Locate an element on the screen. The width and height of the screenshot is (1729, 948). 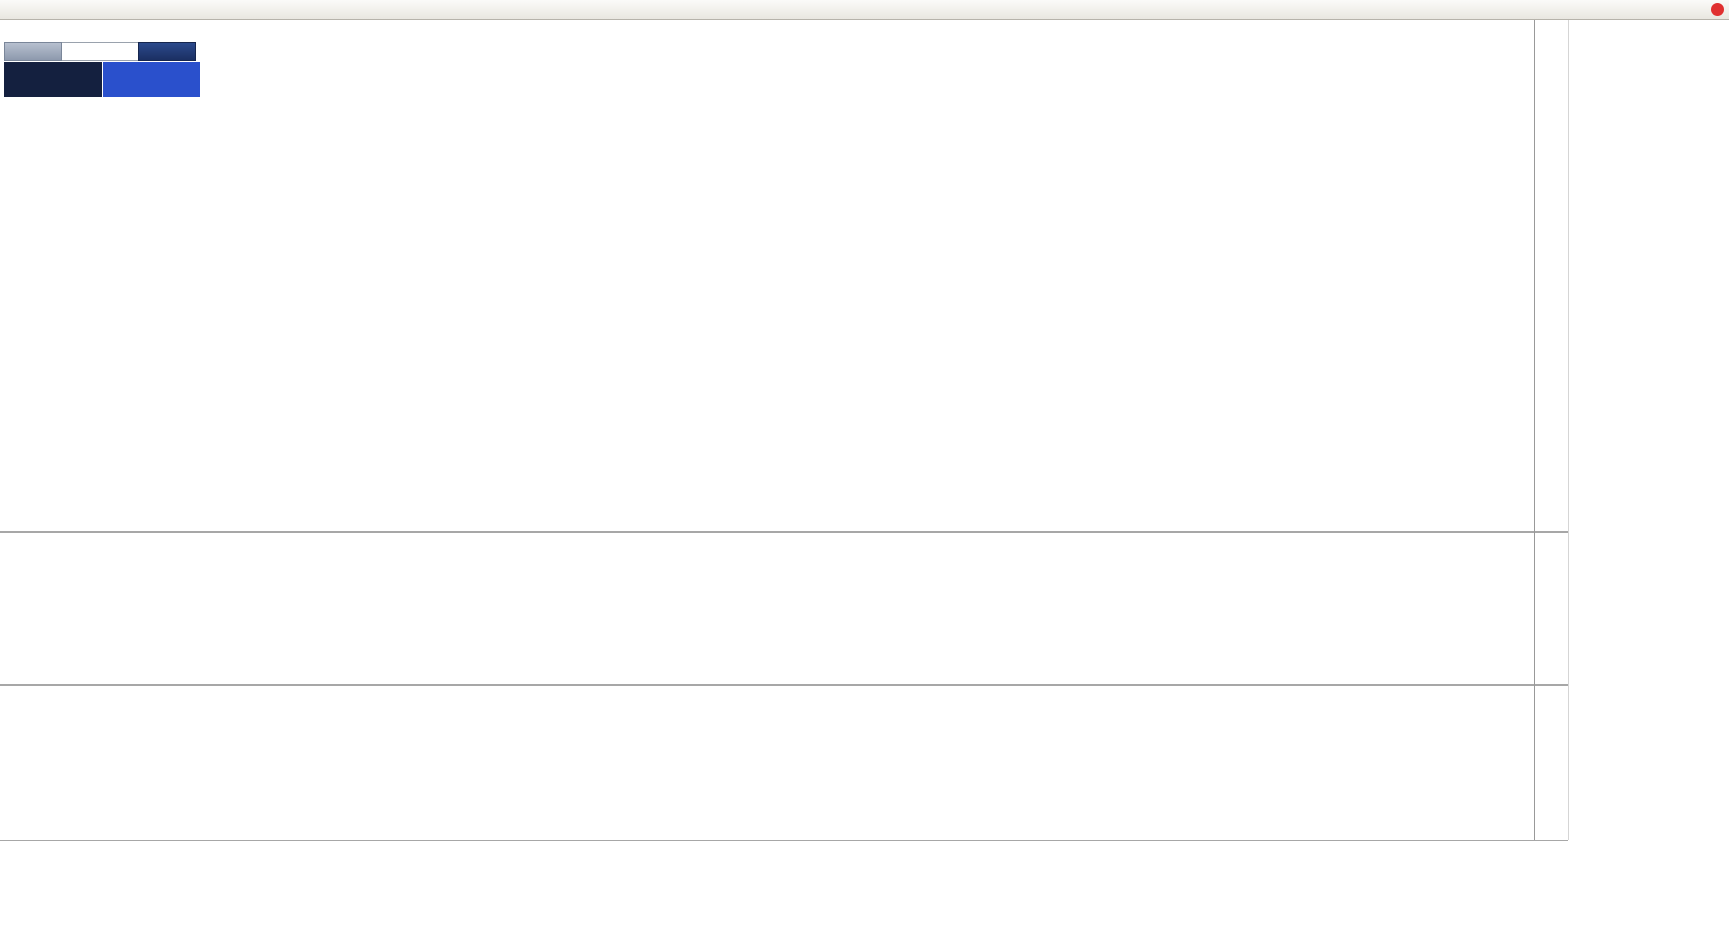
buy-price-display is located at coordinates (151, 79).